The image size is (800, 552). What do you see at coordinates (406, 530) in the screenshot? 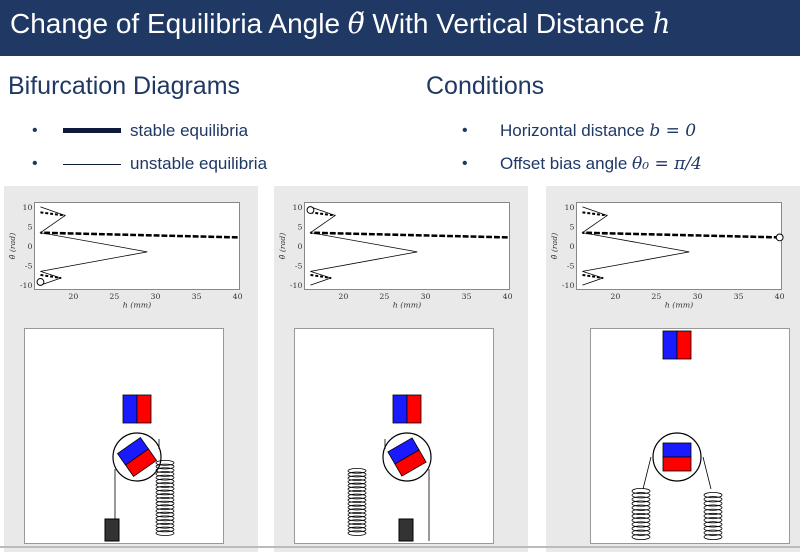
I see `weight-right` at bounding box center [406, 530].